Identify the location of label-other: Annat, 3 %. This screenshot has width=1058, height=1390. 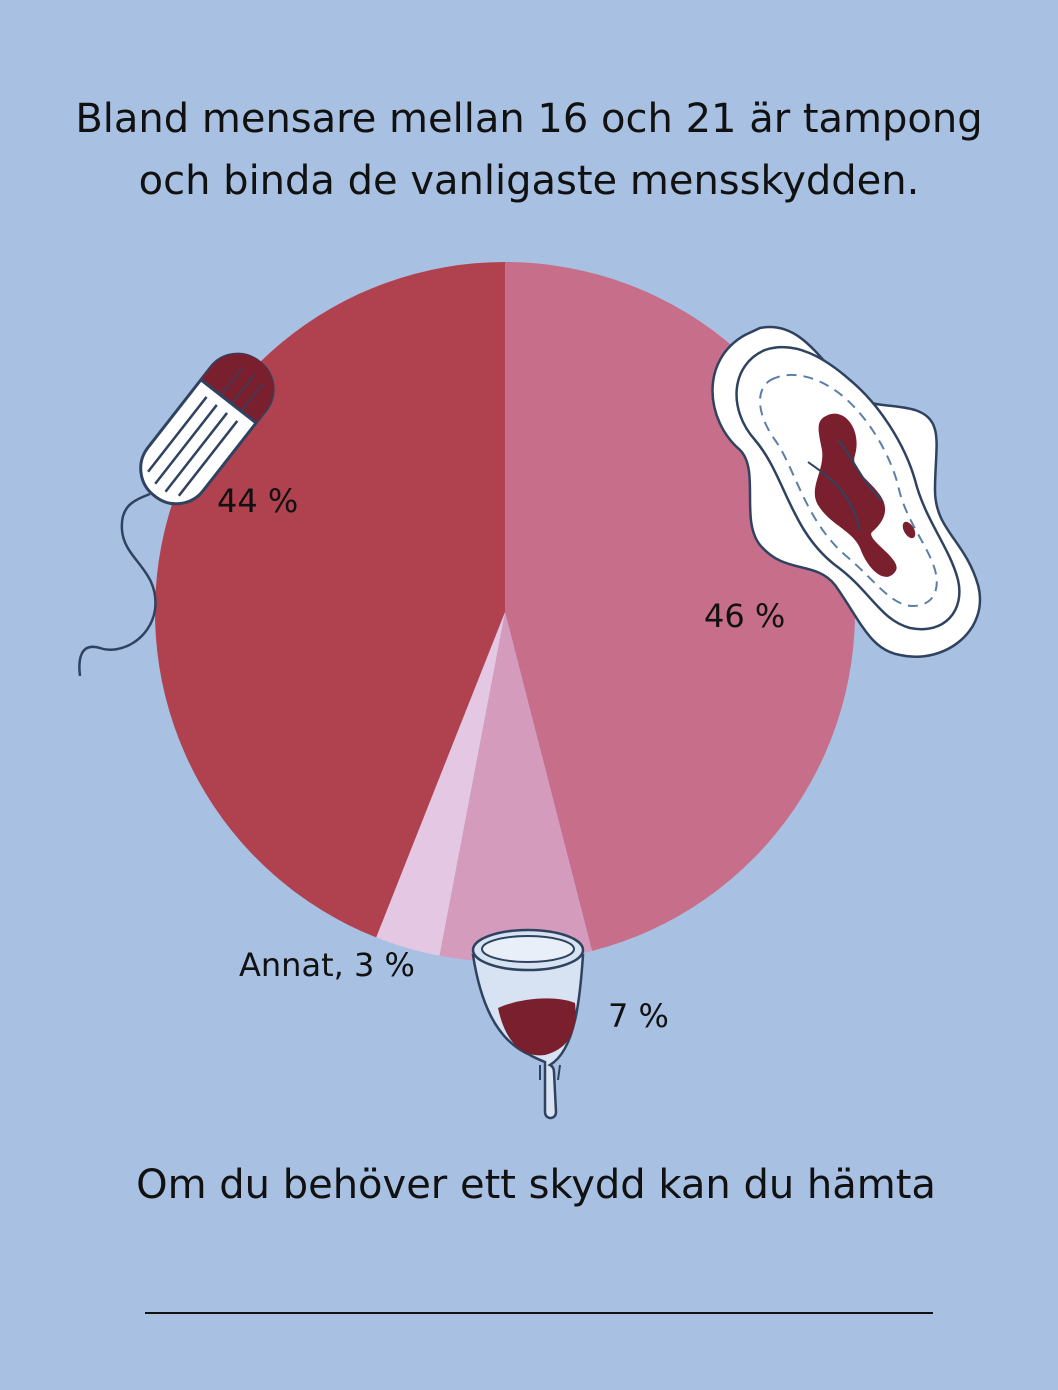
(327, 965).